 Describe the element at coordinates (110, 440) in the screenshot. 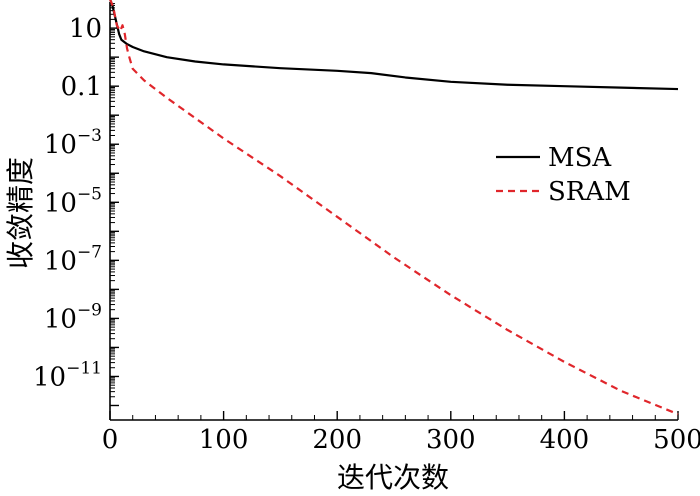

I see `x-tick-label: 0` at that location.